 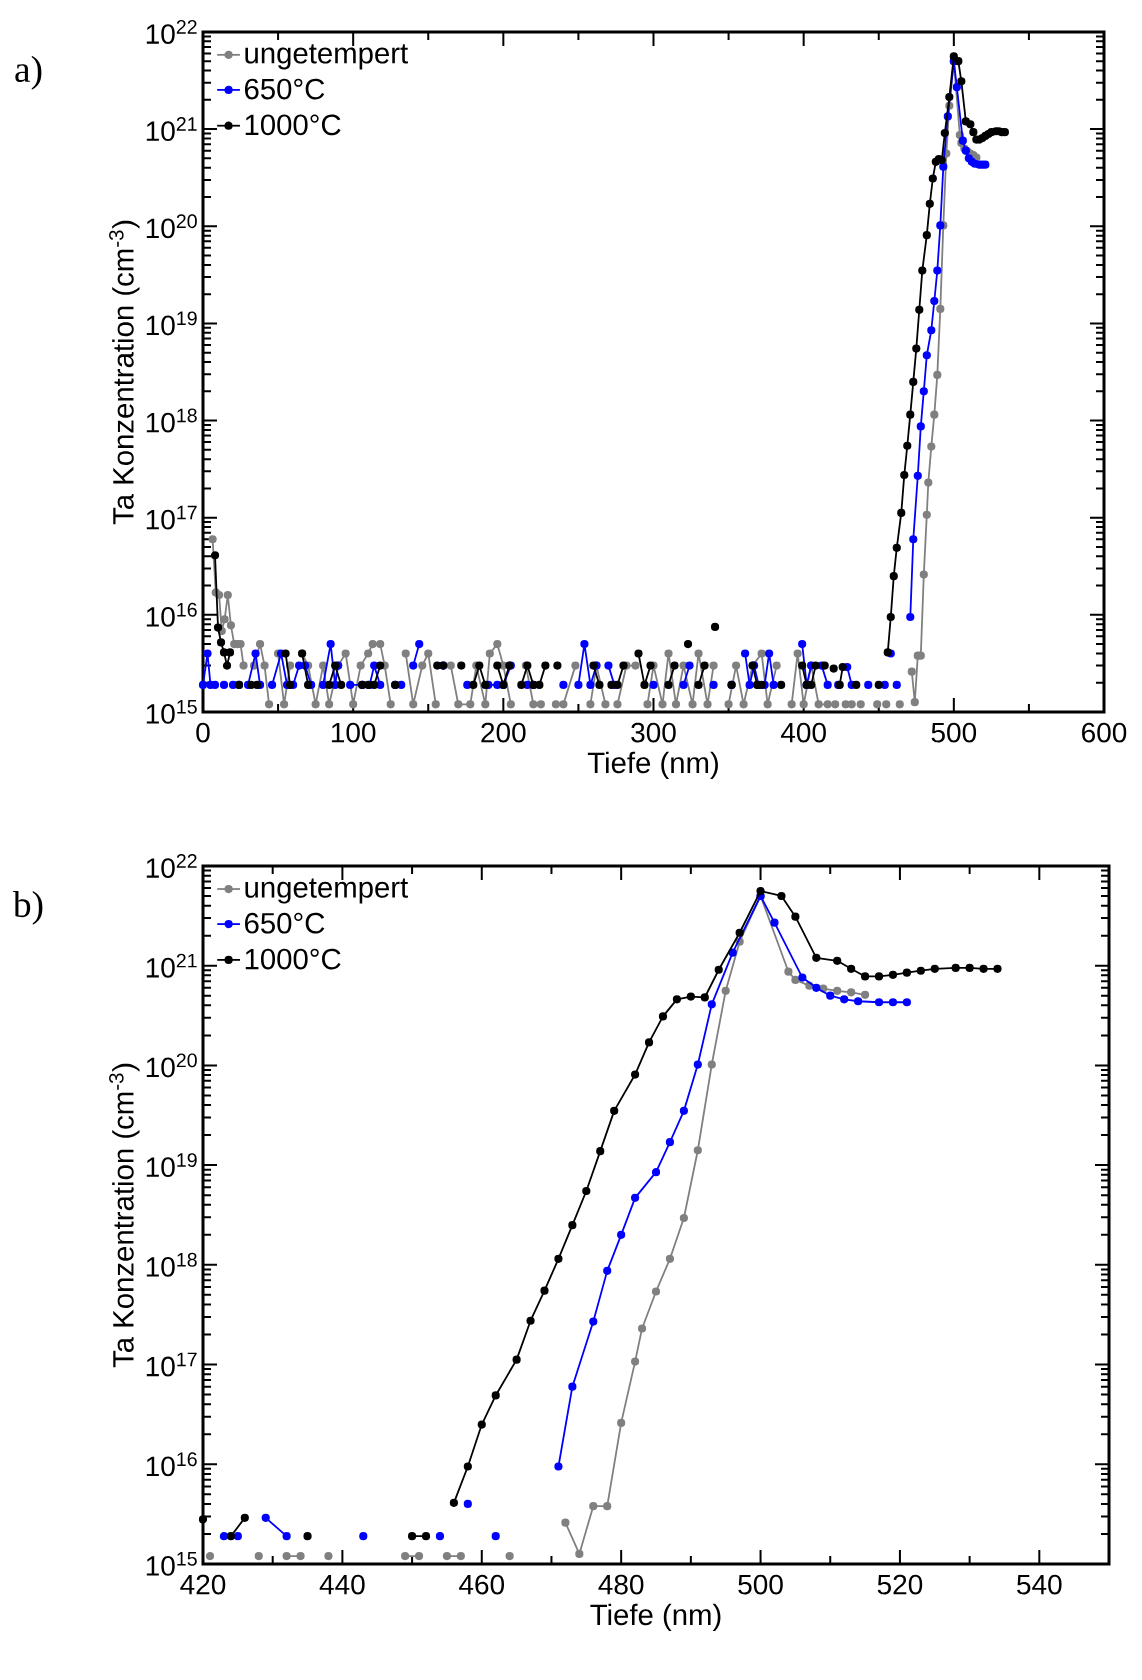 What do you see at coordinates (900, 1584) in the screenshot?
I see `x-tick-label: 520` at bounding box center [900, 1584].